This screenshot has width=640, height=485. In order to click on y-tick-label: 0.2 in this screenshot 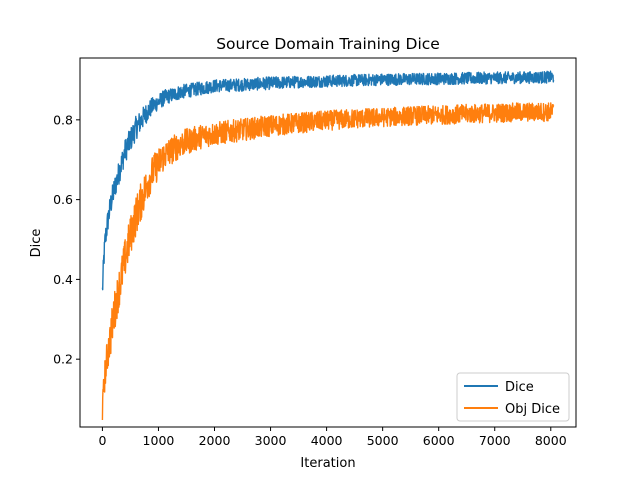, I will do `click(63, 359)`.